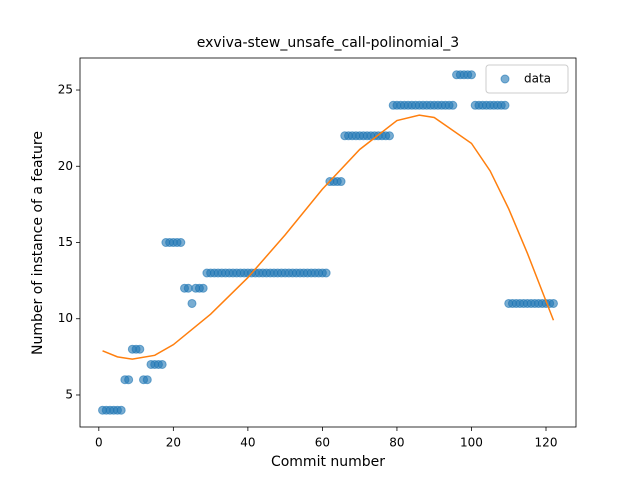  Describe the element at coordinates (65, 166) in the screenshot. I see `y-tick-label: 20` at that location.